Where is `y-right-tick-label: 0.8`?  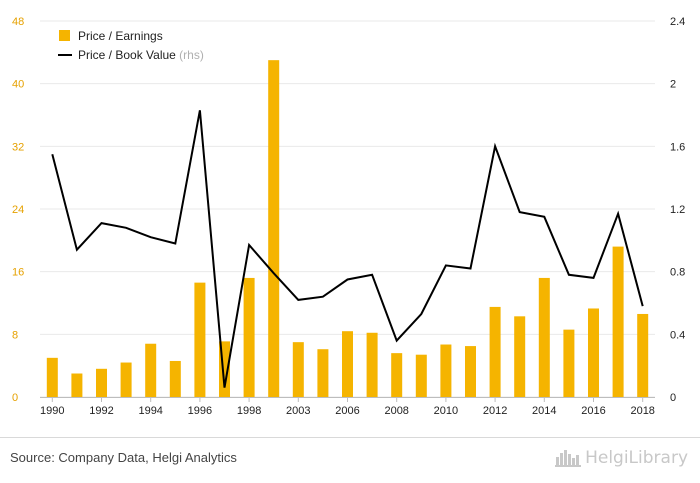
y-right-tick-label: 0.8 is located at coordinates (677, 273).